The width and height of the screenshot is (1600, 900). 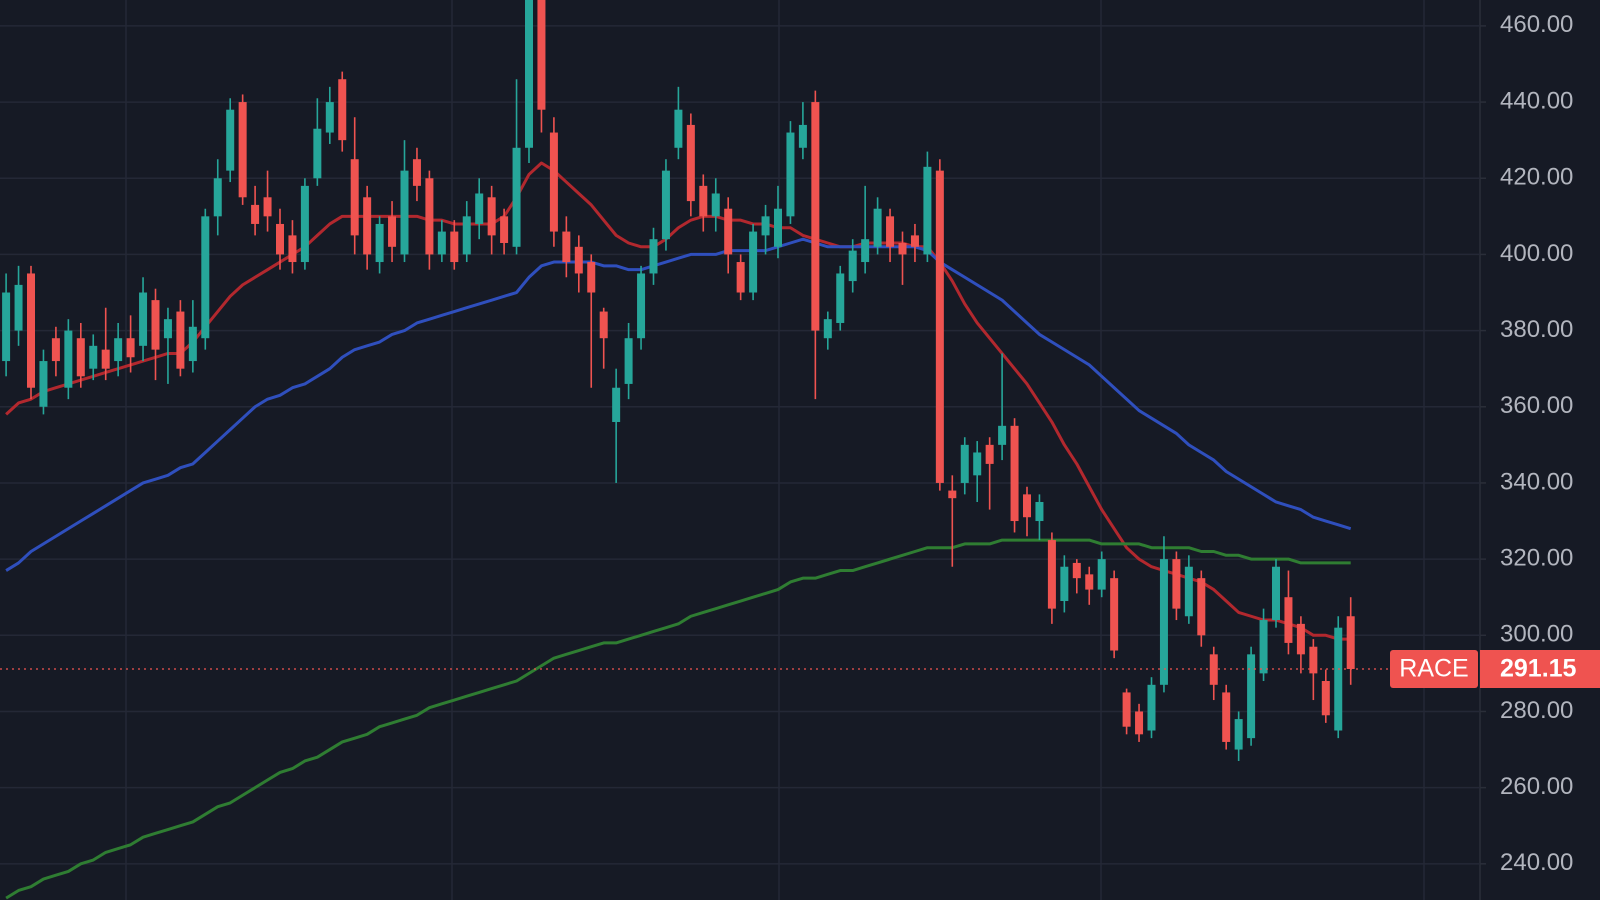 I want to click on y-tick-label: 460.00, so click(x=1536, y=24).